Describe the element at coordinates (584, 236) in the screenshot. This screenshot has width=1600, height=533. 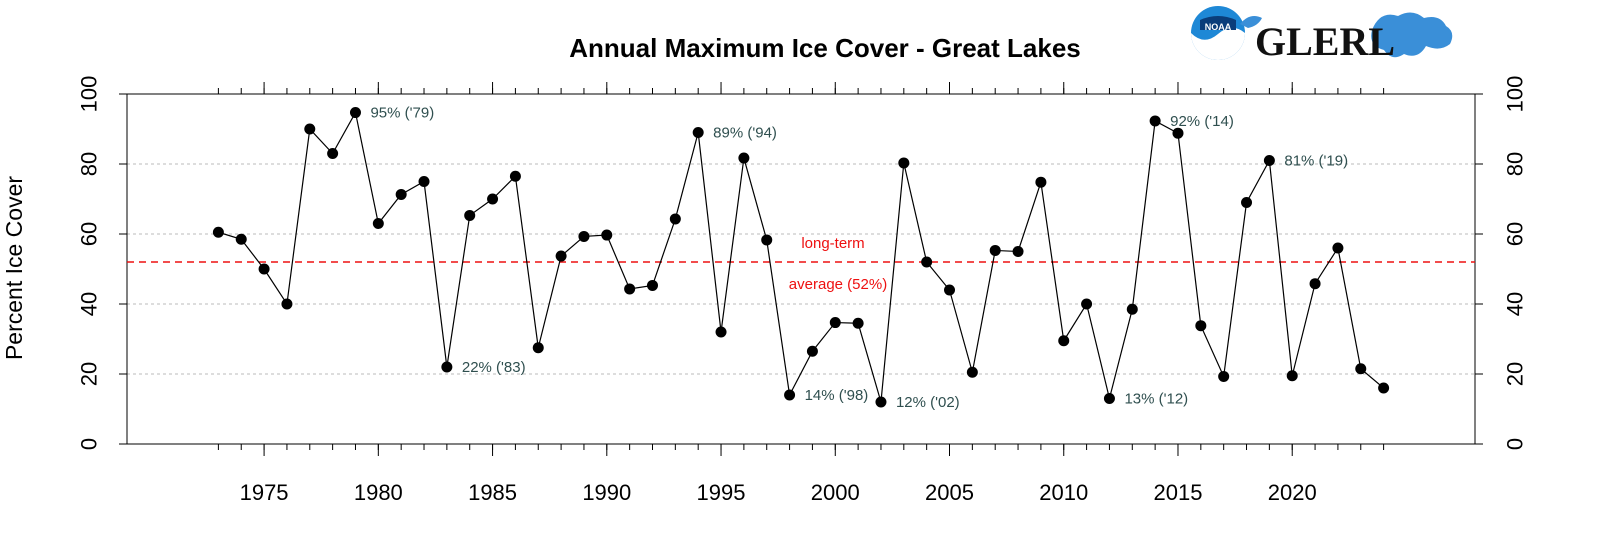
I see `data-point-1989` at that location.